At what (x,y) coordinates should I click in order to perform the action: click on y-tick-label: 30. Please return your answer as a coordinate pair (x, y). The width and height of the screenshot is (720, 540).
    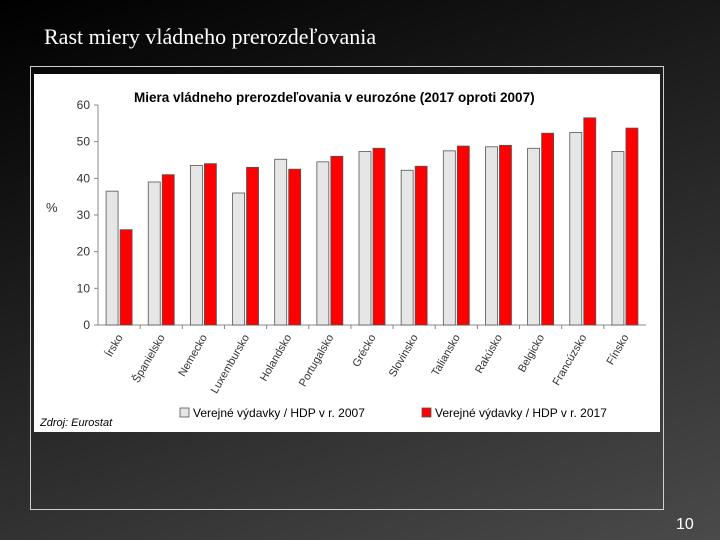
    Looking at the image, I should click on (84, 215).